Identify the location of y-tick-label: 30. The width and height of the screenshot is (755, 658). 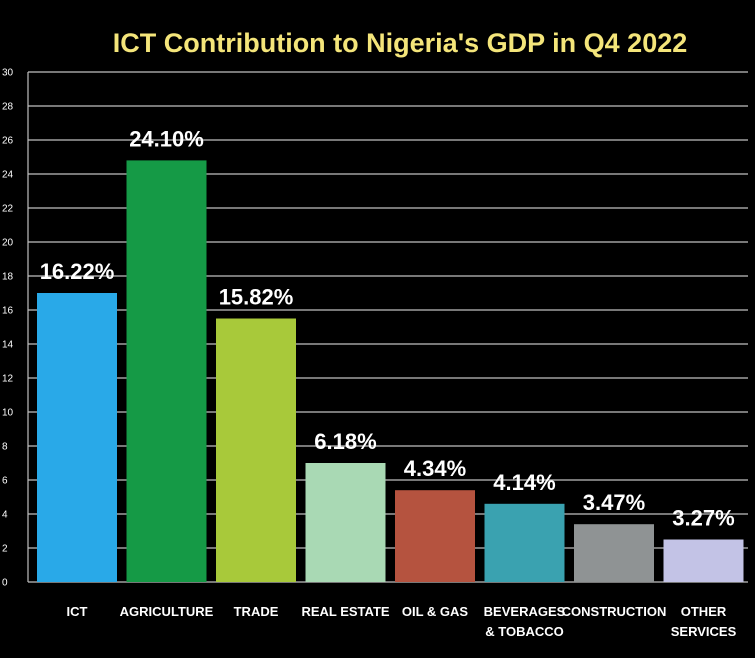
(8, 73).